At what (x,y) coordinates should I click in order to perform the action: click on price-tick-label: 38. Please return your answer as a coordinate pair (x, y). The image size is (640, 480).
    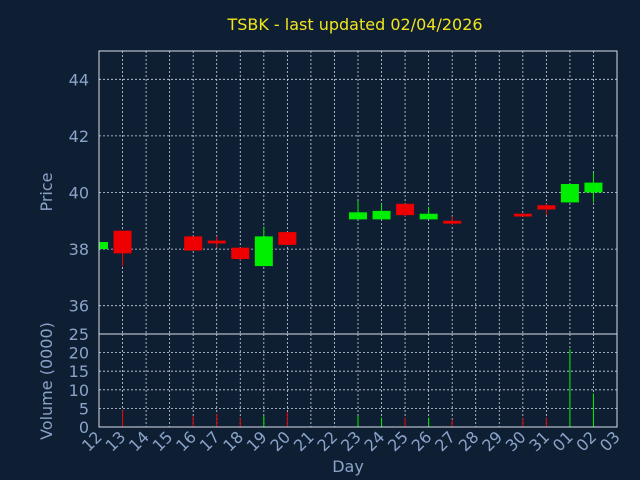
    Looking at the image, I should click on (79, 249).